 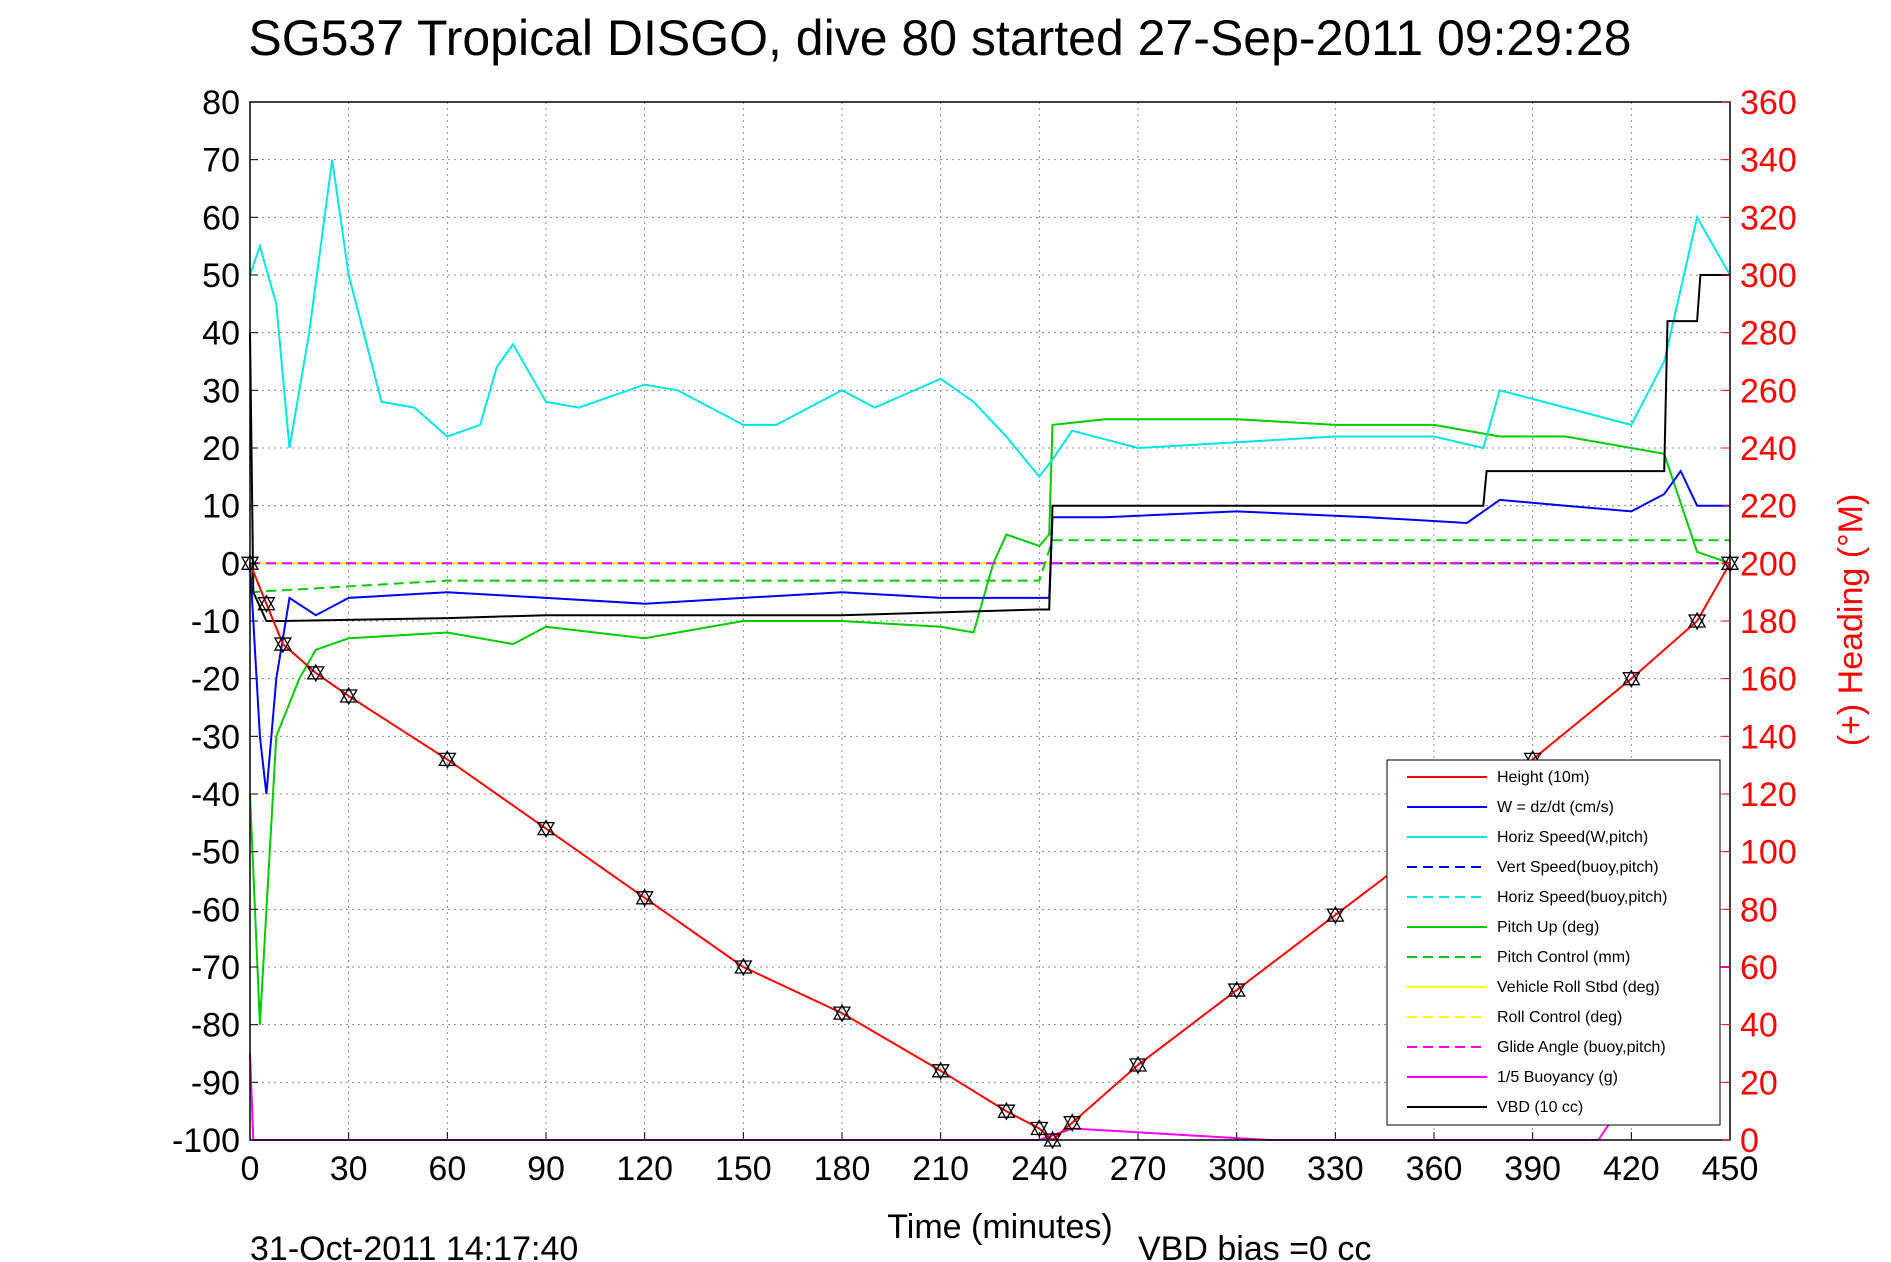 What do you see at coordinates (215, 795) in the screenshot?
I see `y-left-tick-label: -40` at bounding box center [215, 795].